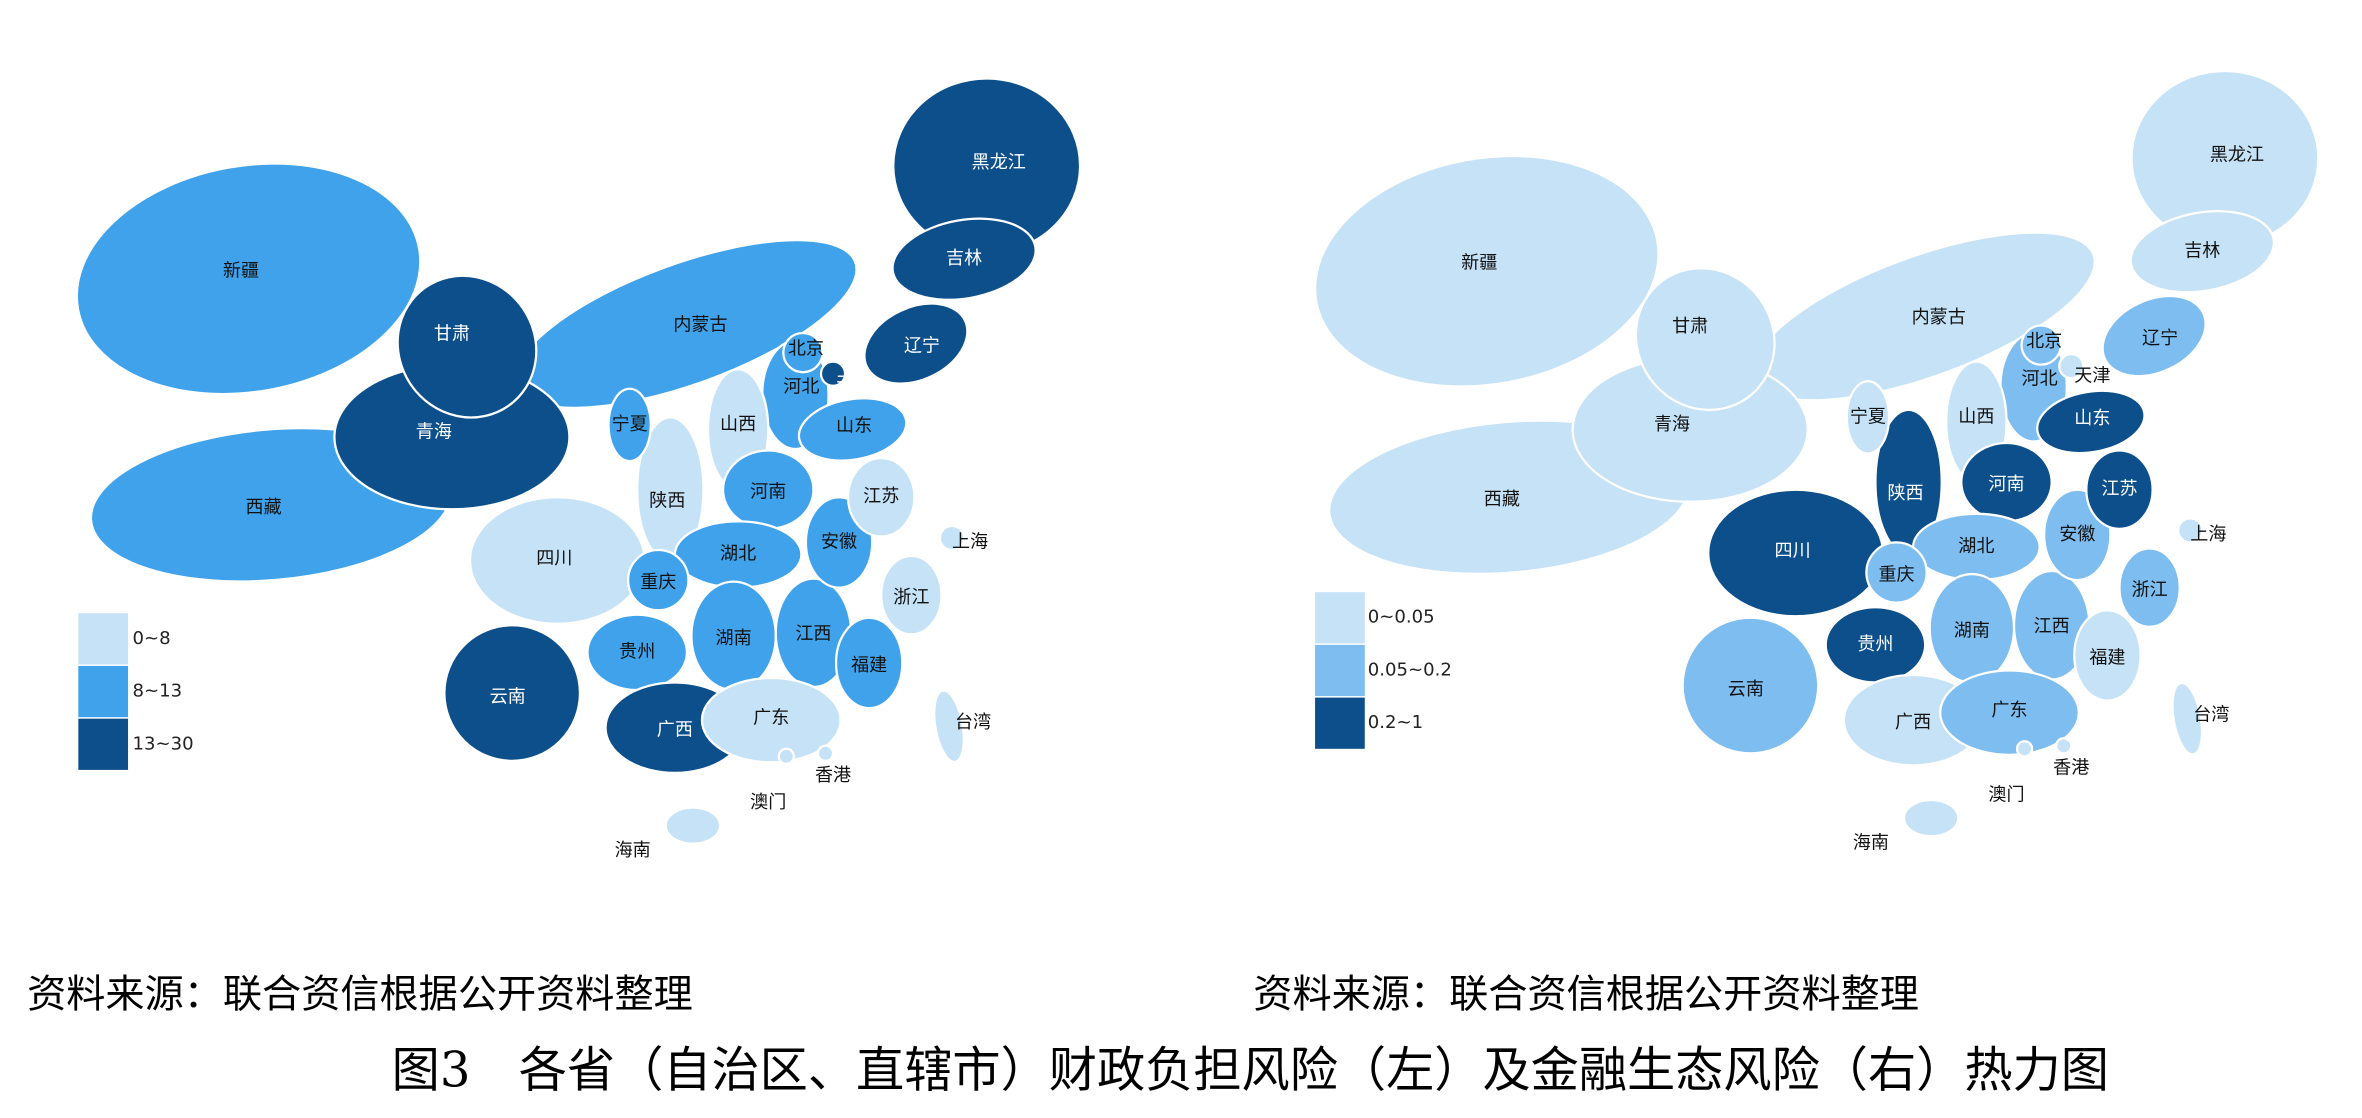  What do you see at coordinates (1690, 326) in the screenshot?
I see `province-label: 甘肃` at bounding box center [1690, 326].